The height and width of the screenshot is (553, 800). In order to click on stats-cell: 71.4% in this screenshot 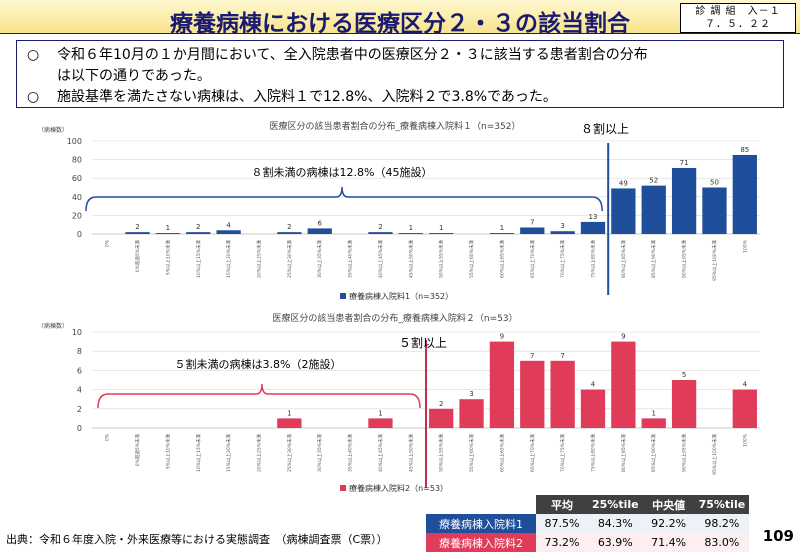, I will do `click(668, 542)`.